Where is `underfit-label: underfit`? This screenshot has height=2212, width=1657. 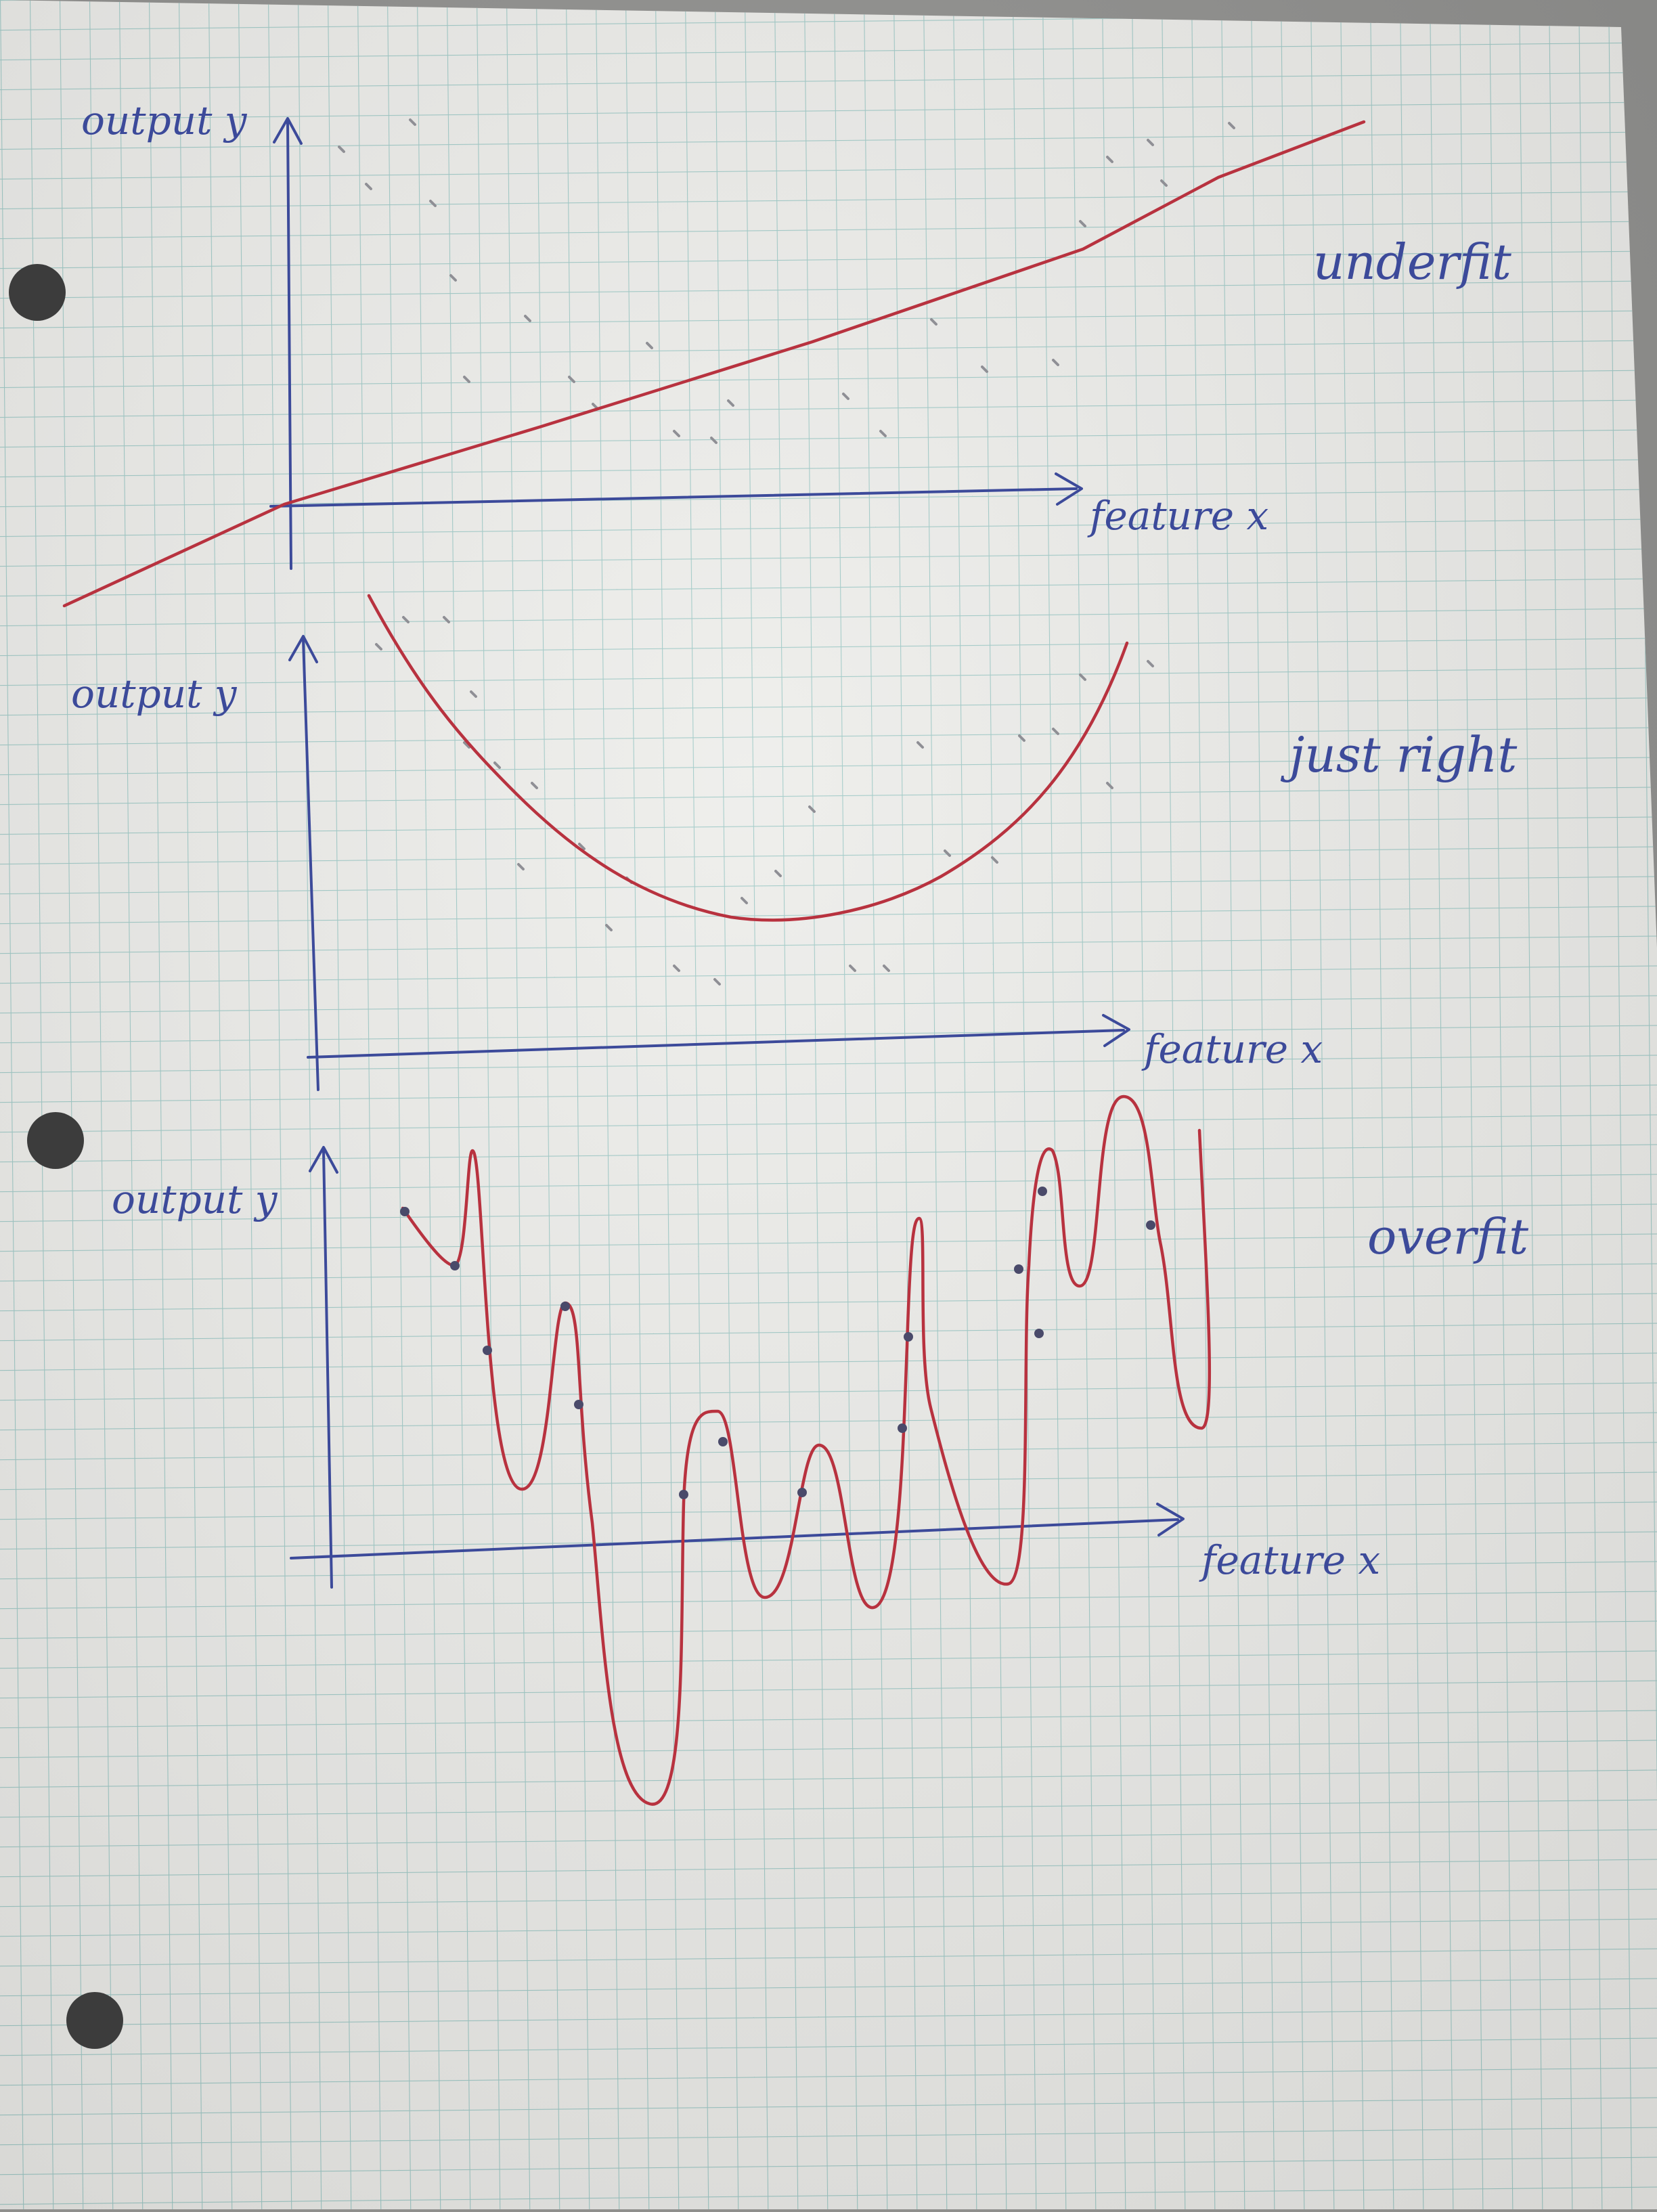
underfit-label: underfit is located at coordinates (1412, 262).